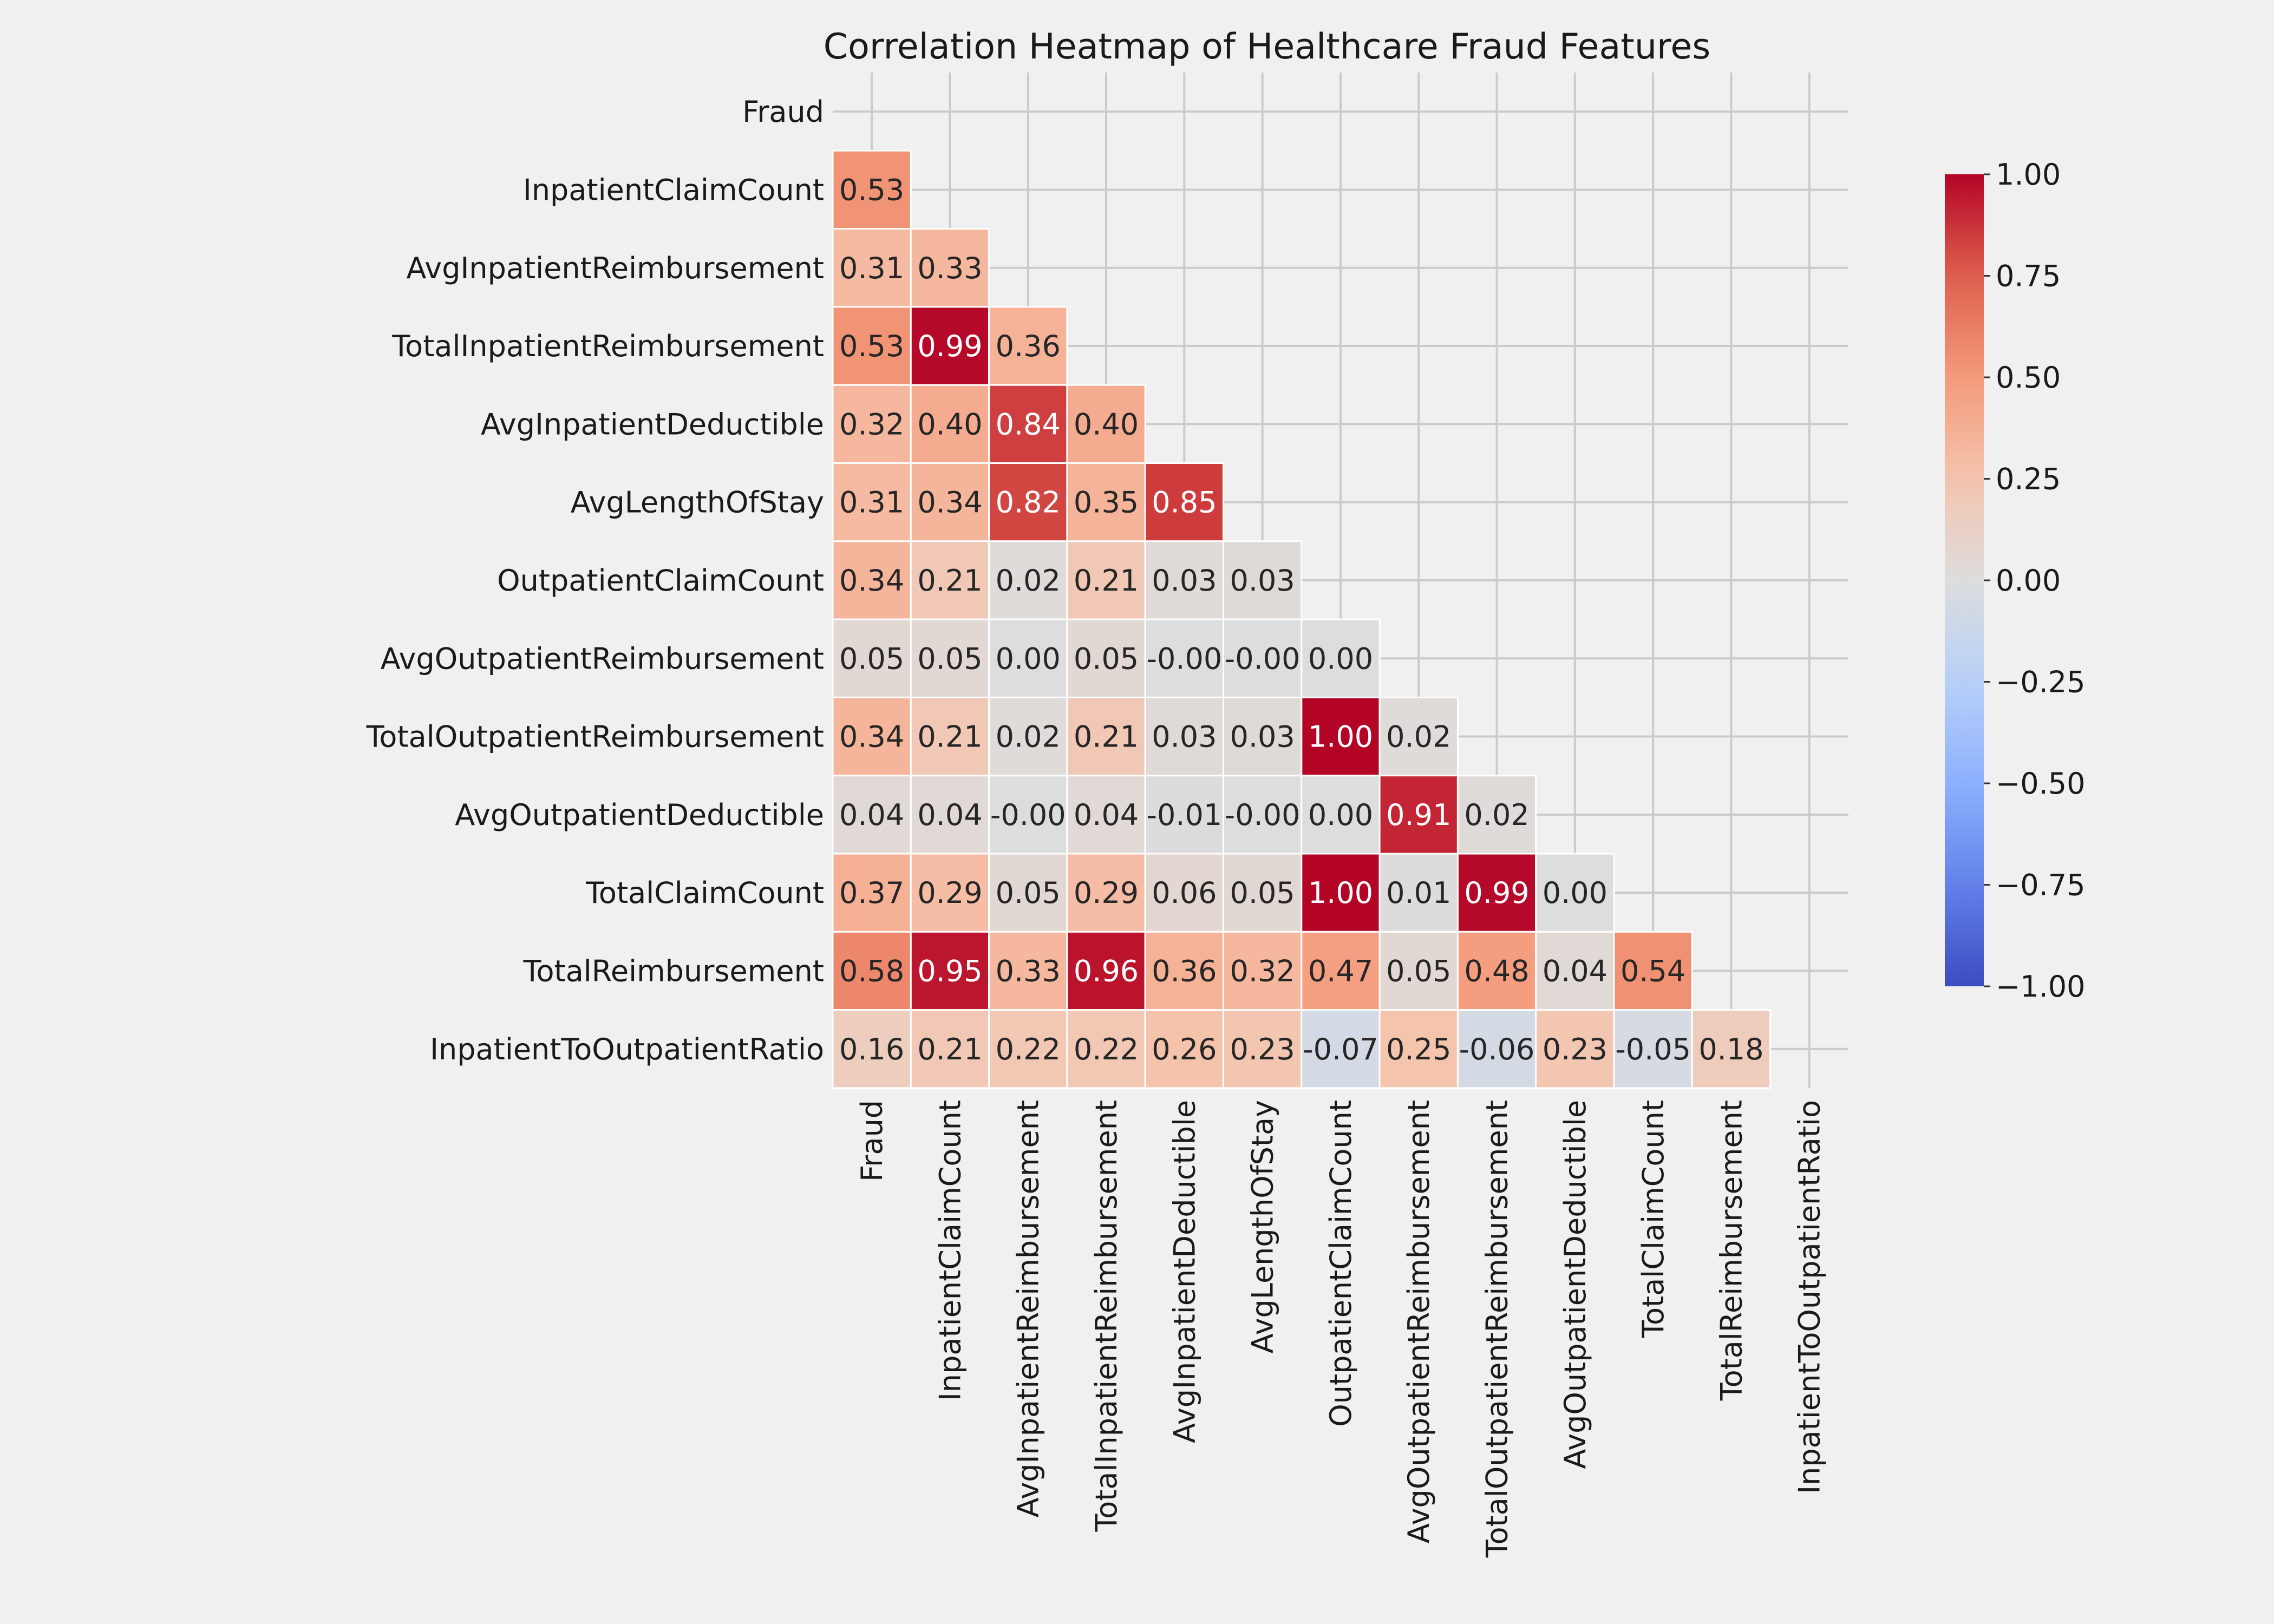 The image size is (2274, 1624). What do you see at coordinates (872, 971) in the screenshot?
I see `cell-value-label: 0.58` at bounding box center [872, 971].